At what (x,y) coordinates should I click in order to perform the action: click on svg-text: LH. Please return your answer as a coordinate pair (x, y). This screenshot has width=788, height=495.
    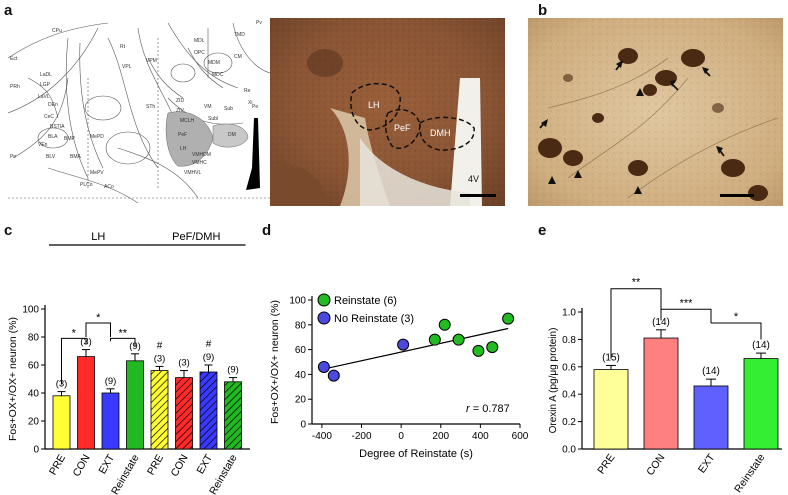
    Looking at the image, I should click on (183, 149).